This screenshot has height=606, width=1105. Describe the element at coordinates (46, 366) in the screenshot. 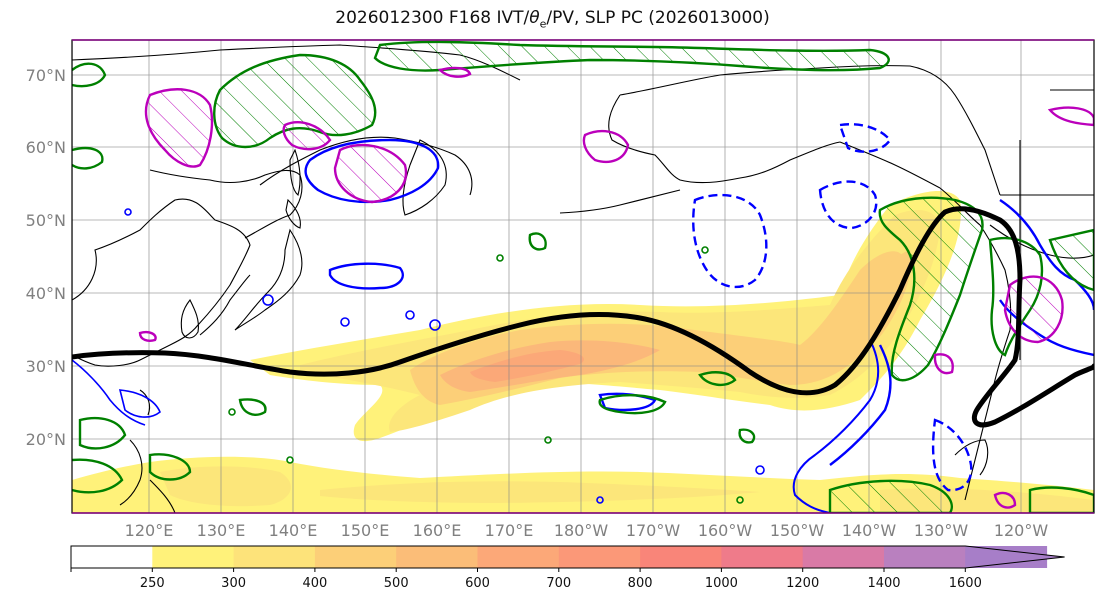

I see `lat-label-30: 30°N` at that location.